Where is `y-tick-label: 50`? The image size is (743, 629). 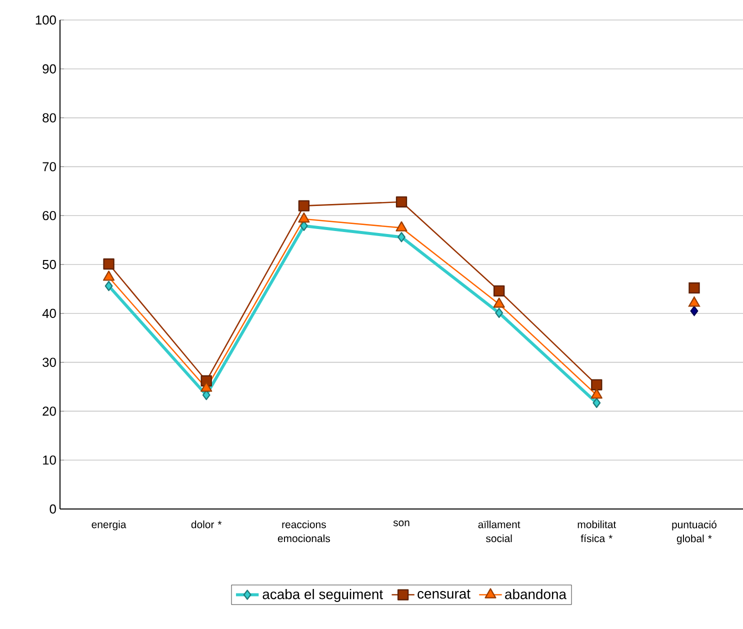 y-tick-label: 50 is located at coordinates (49, 265).